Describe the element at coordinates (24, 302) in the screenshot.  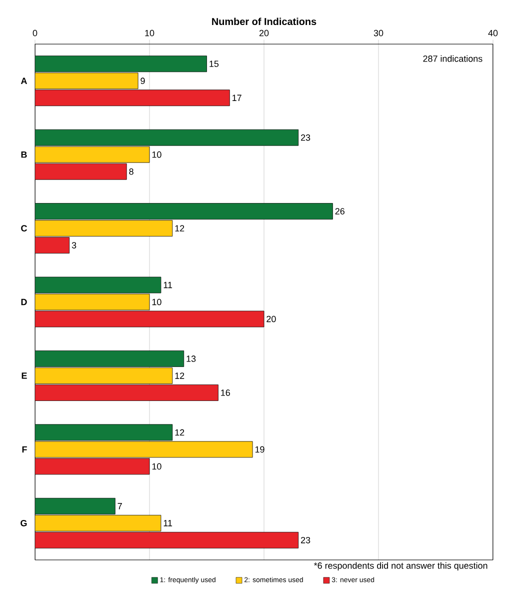
I see `y-tick-label: D` at that location.